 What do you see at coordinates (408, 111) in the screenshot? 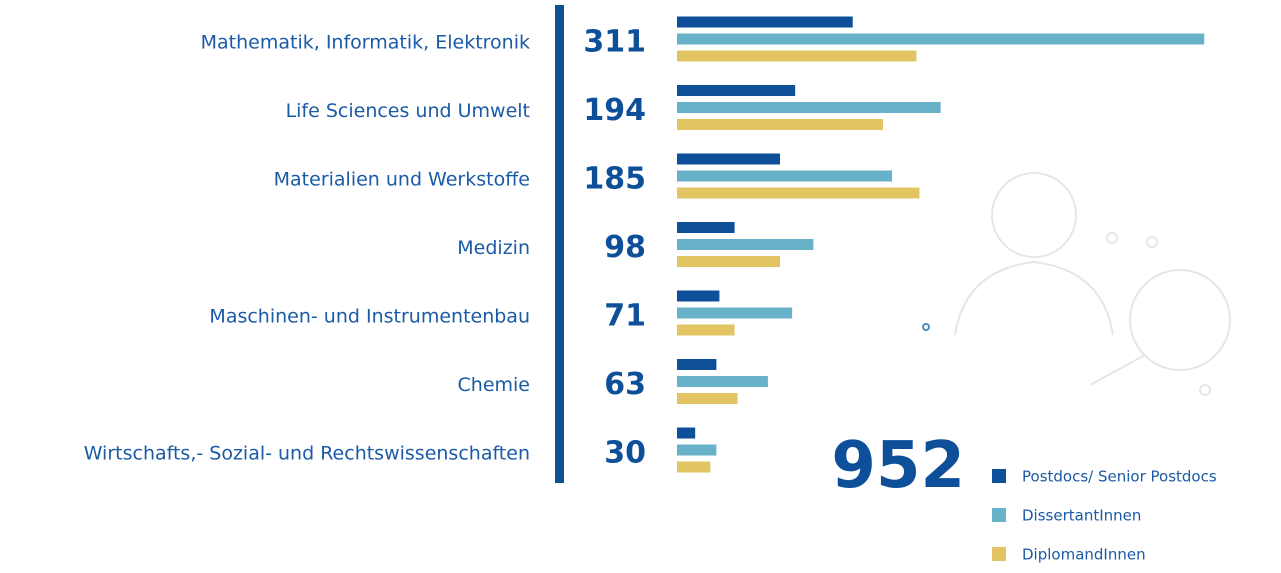
I see `category-label: Life Sciences und Umwelt` at bounding box center [408, 111].